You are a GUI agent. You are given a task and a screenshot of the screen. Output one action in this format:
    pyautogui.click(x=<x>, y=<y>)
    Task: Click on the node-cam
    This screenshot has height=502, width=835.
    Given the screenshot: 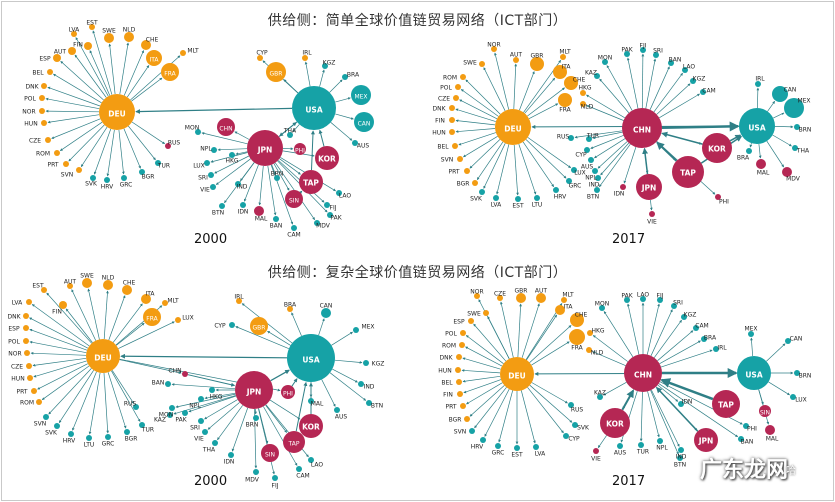 What is the action you would take?
    pyautogui.click(x=696, y=328)
    